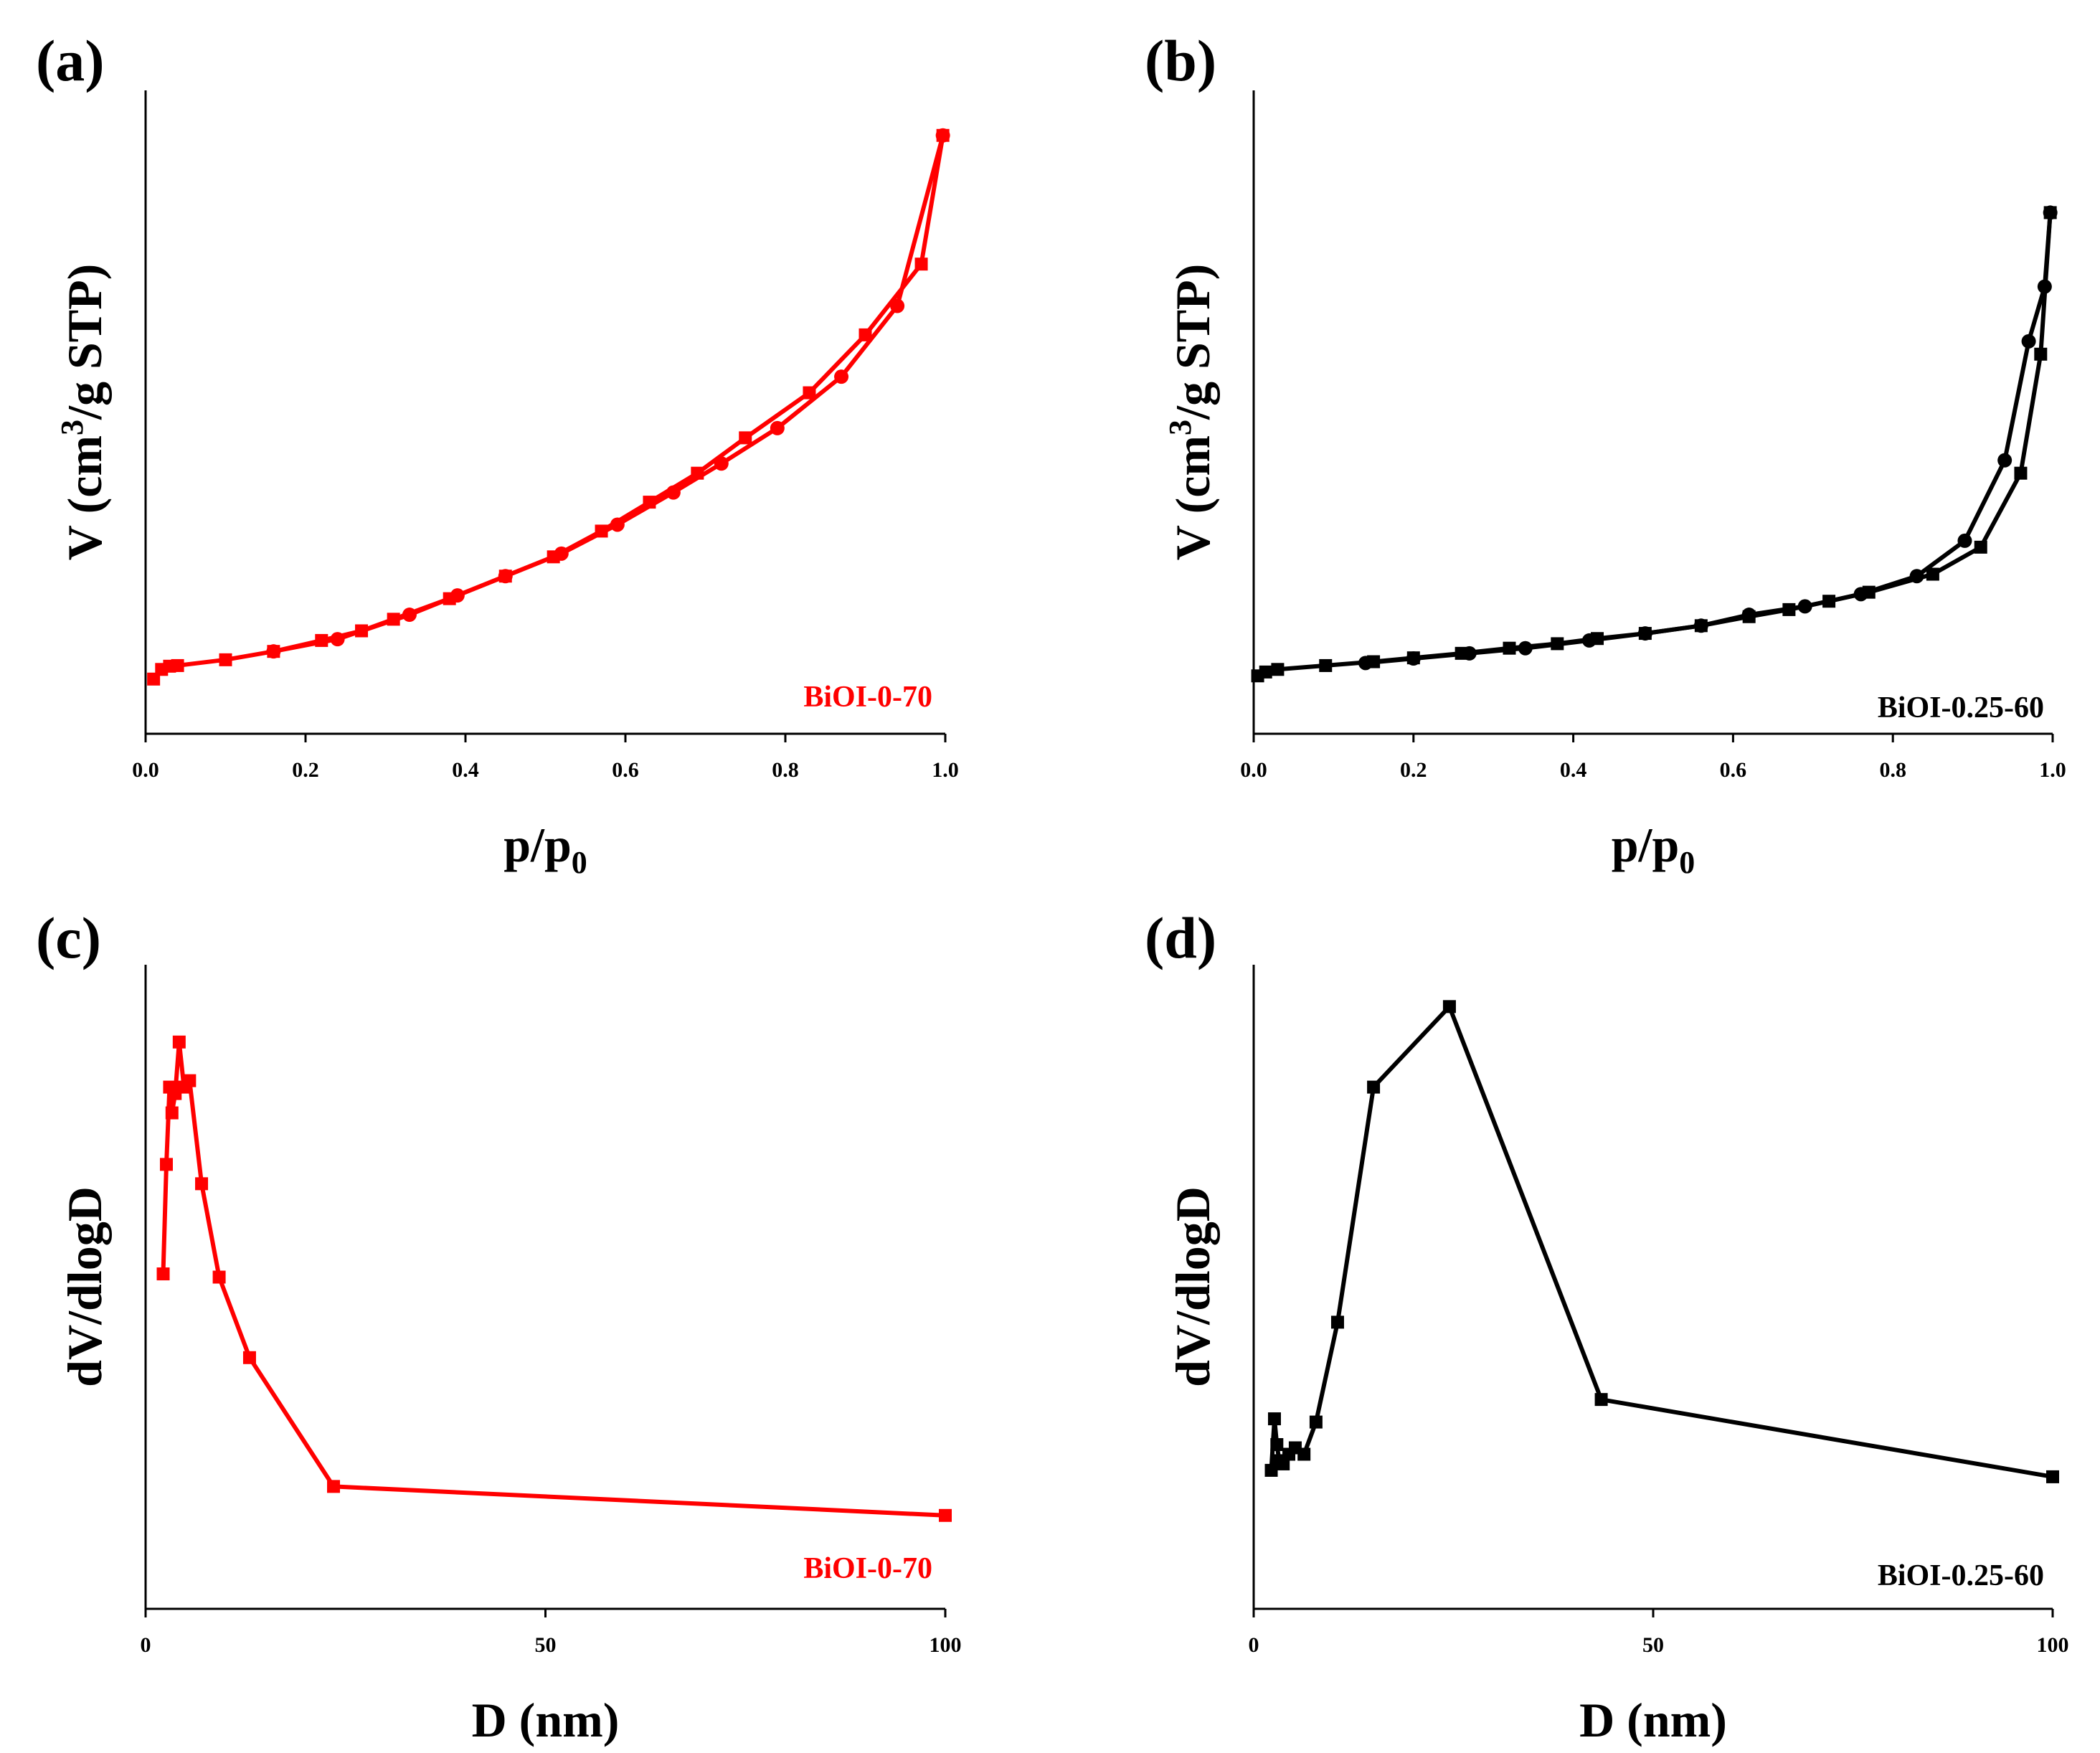 This screenshot has height=1753, width=2100. What do you see at coordinates (68, 937) in the screenshot?
I see `chart-2-panel-label: (c)` at bounding box center [68, 937].